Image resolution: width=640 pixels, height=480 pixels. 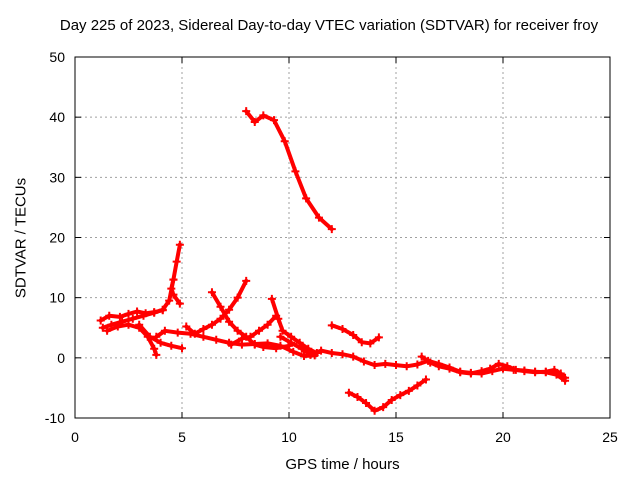 I want to click on y-tick-label: 40, so click(x=57, y=117).